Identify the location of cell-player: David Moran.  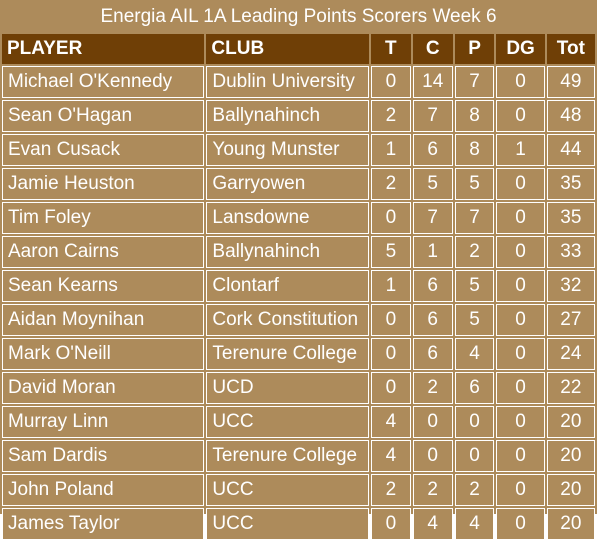
(103, 388).